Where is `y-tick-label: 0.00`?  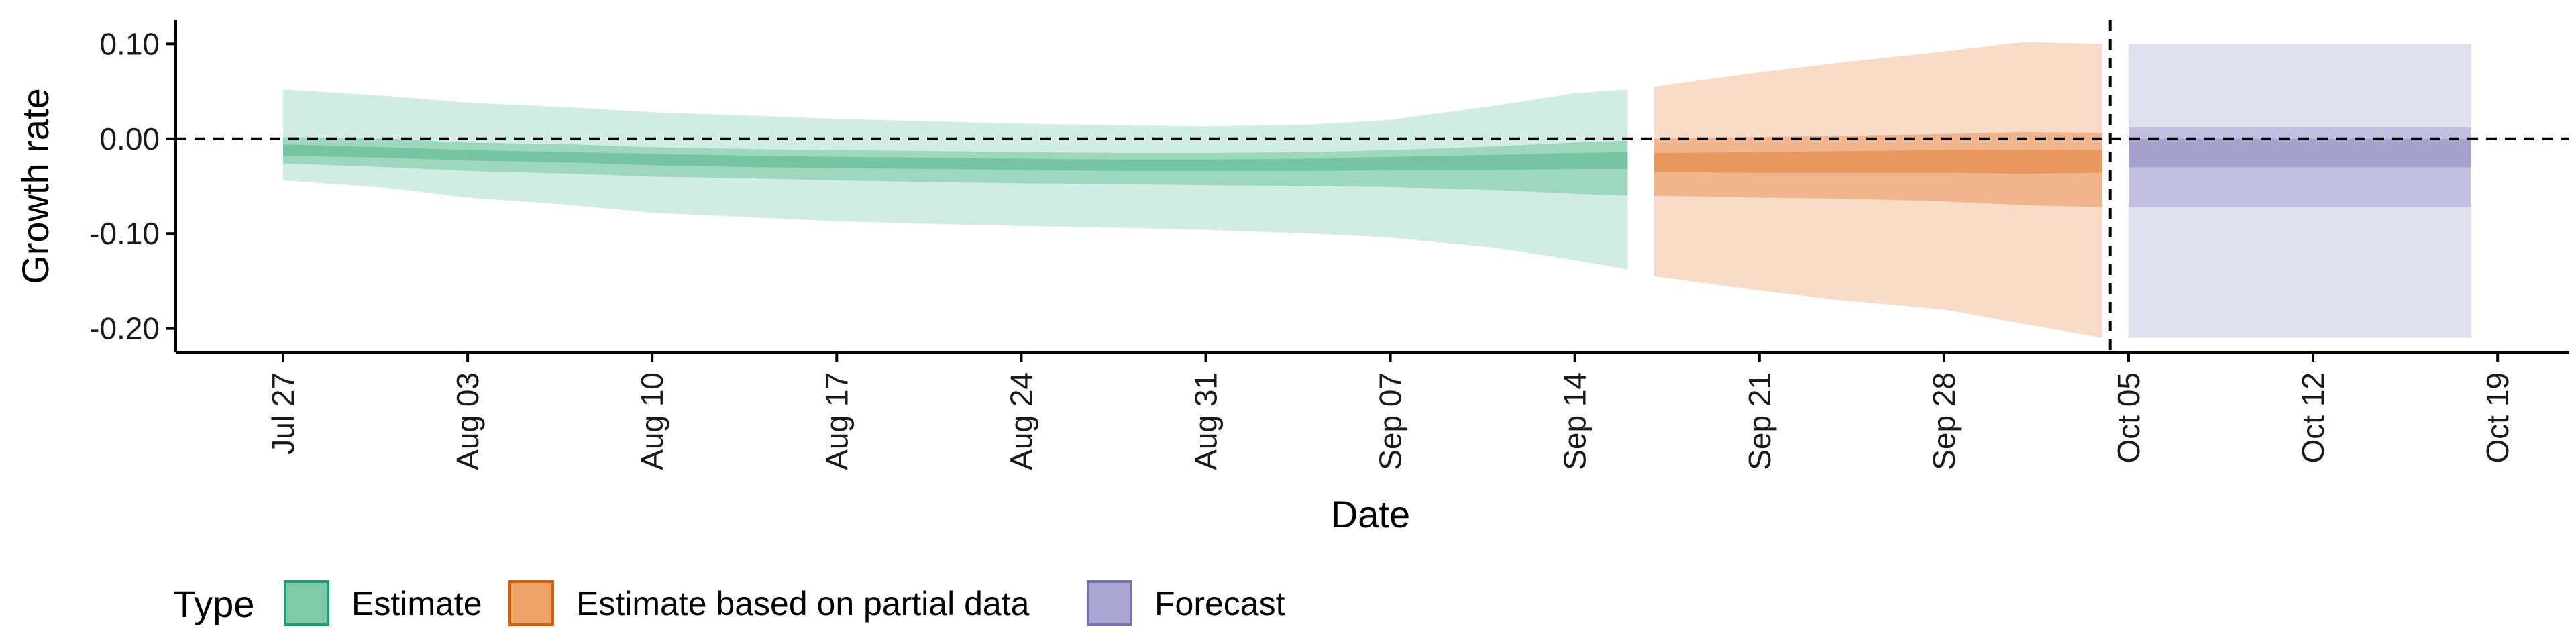
y-tick-label: 0.00 is located at coordinates (129, 138).